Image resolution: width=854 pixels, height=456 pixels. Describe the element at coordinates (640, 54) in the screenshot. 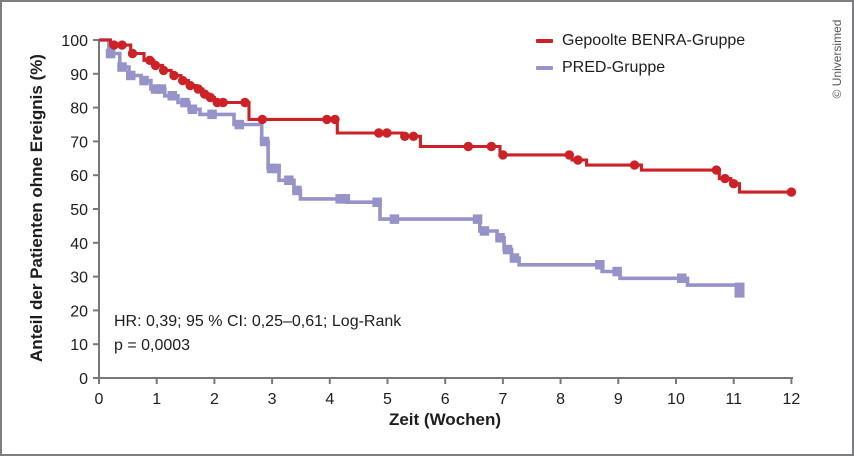

I see `legend: Gepoolte BENRA-Gruppe PRED-Gruppe` at that location.